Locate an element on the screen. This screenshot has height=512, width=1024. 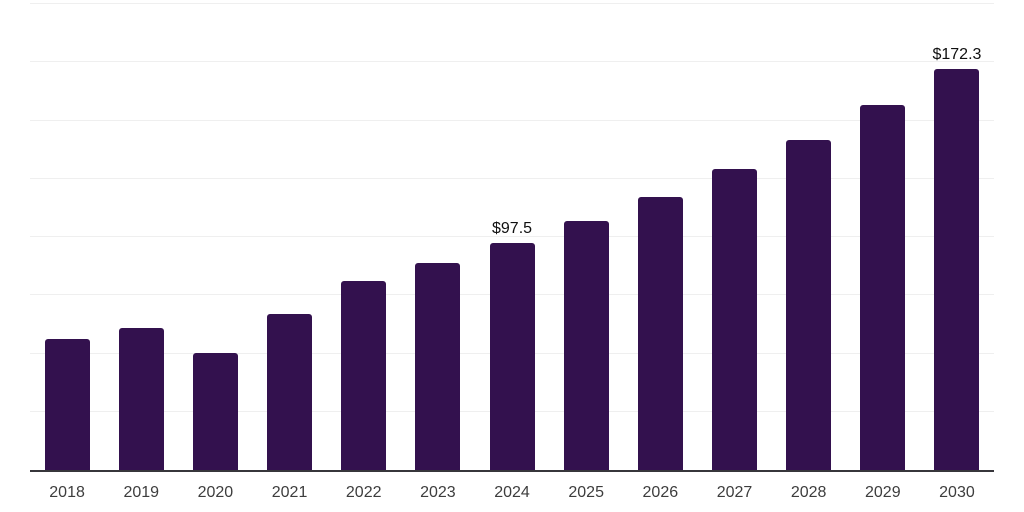
x-tick-label-2022: 2022 is located at coordinates (363, 492).